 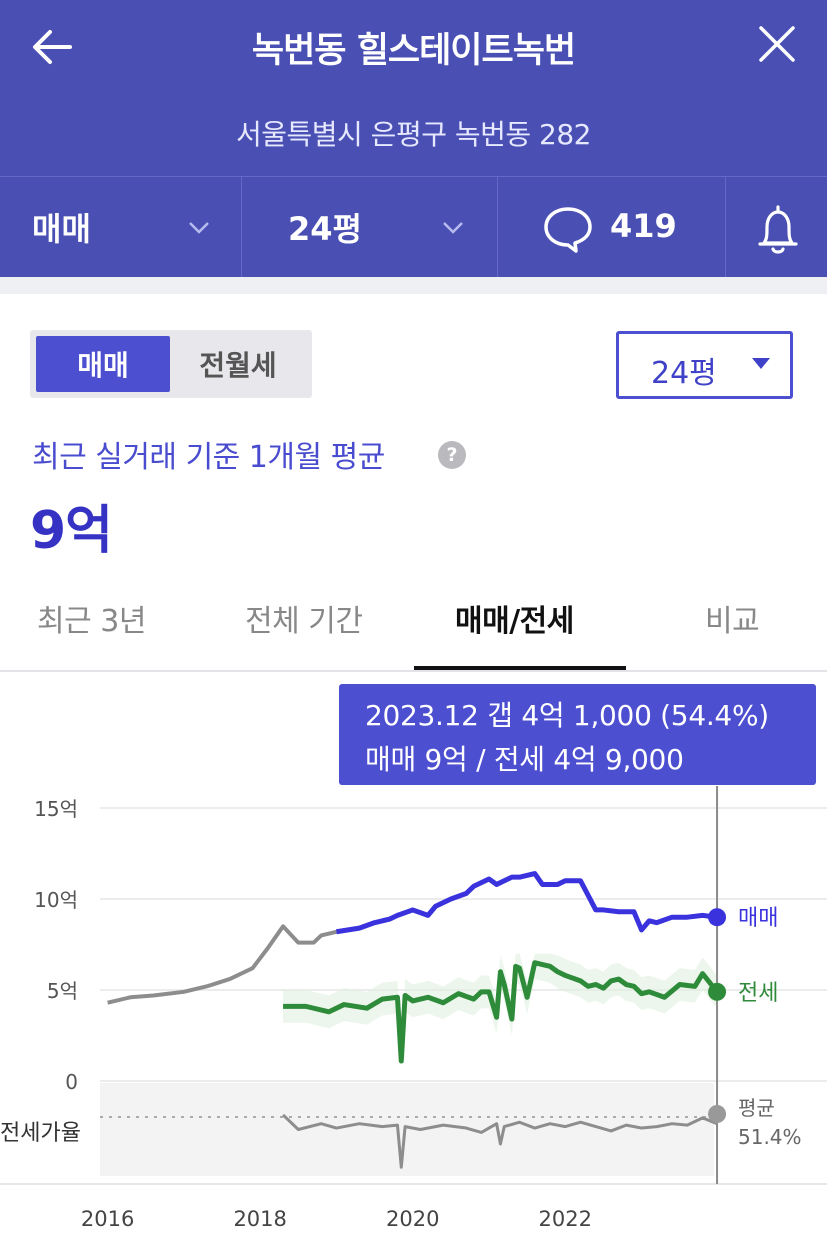 What do you see at coordinates (452, 455) in the screenshot?
I see `help-icon: ?` at bounding box center [452, 455].